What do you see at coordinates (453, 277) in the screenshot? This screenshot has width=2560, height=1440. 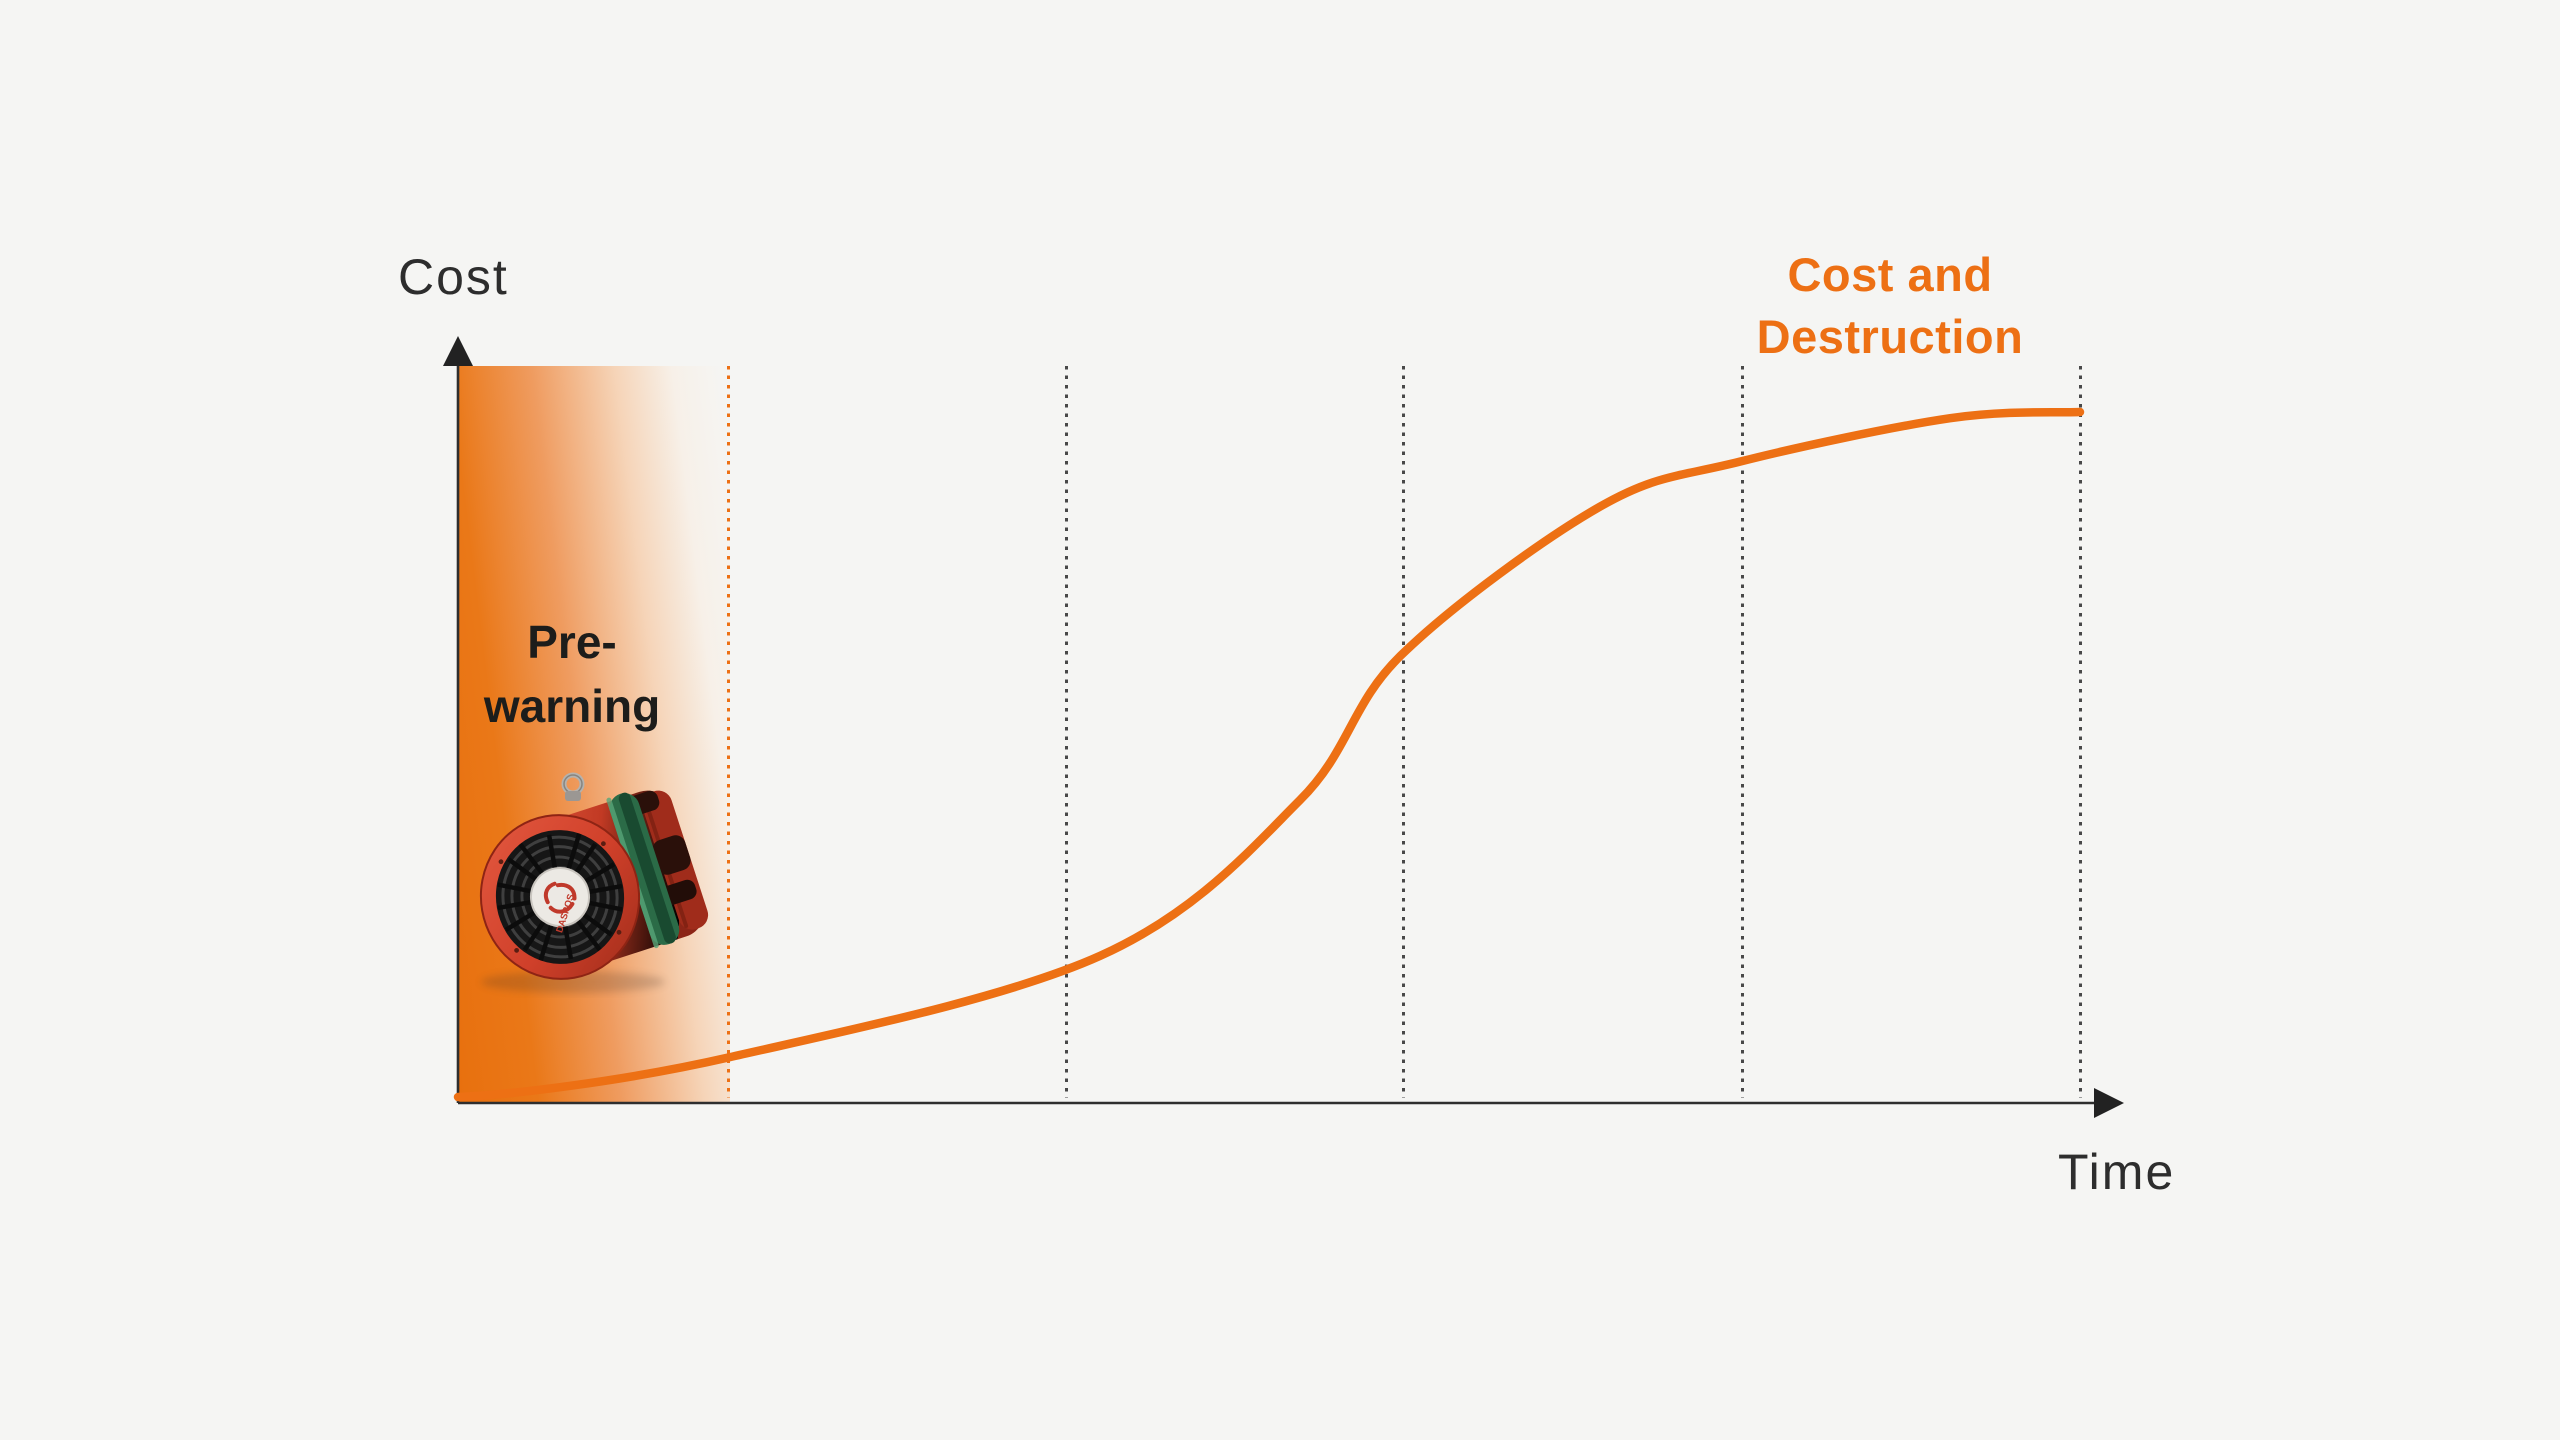 I see `y-axis-label: Cost` at bounding box center [453, 277].